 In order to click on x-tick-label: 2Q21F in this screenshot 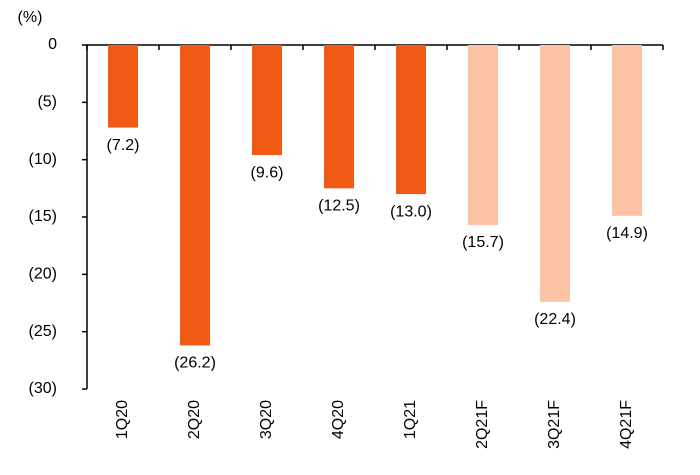, I will do `click(482, 424)`.